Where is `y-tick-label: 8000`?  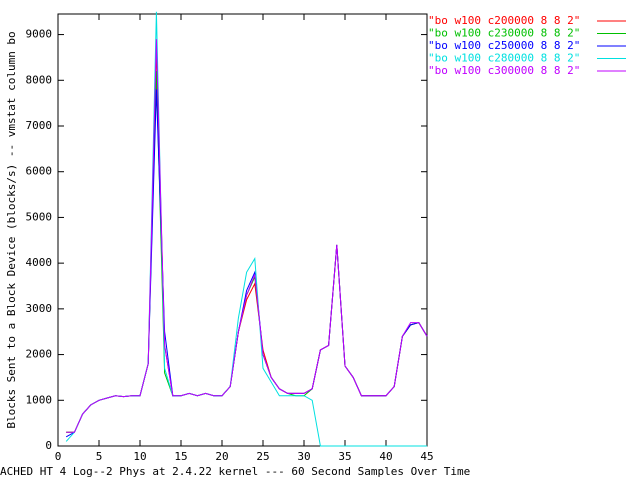
y-tick-label: 8000 is located at coordinates (39, 79).